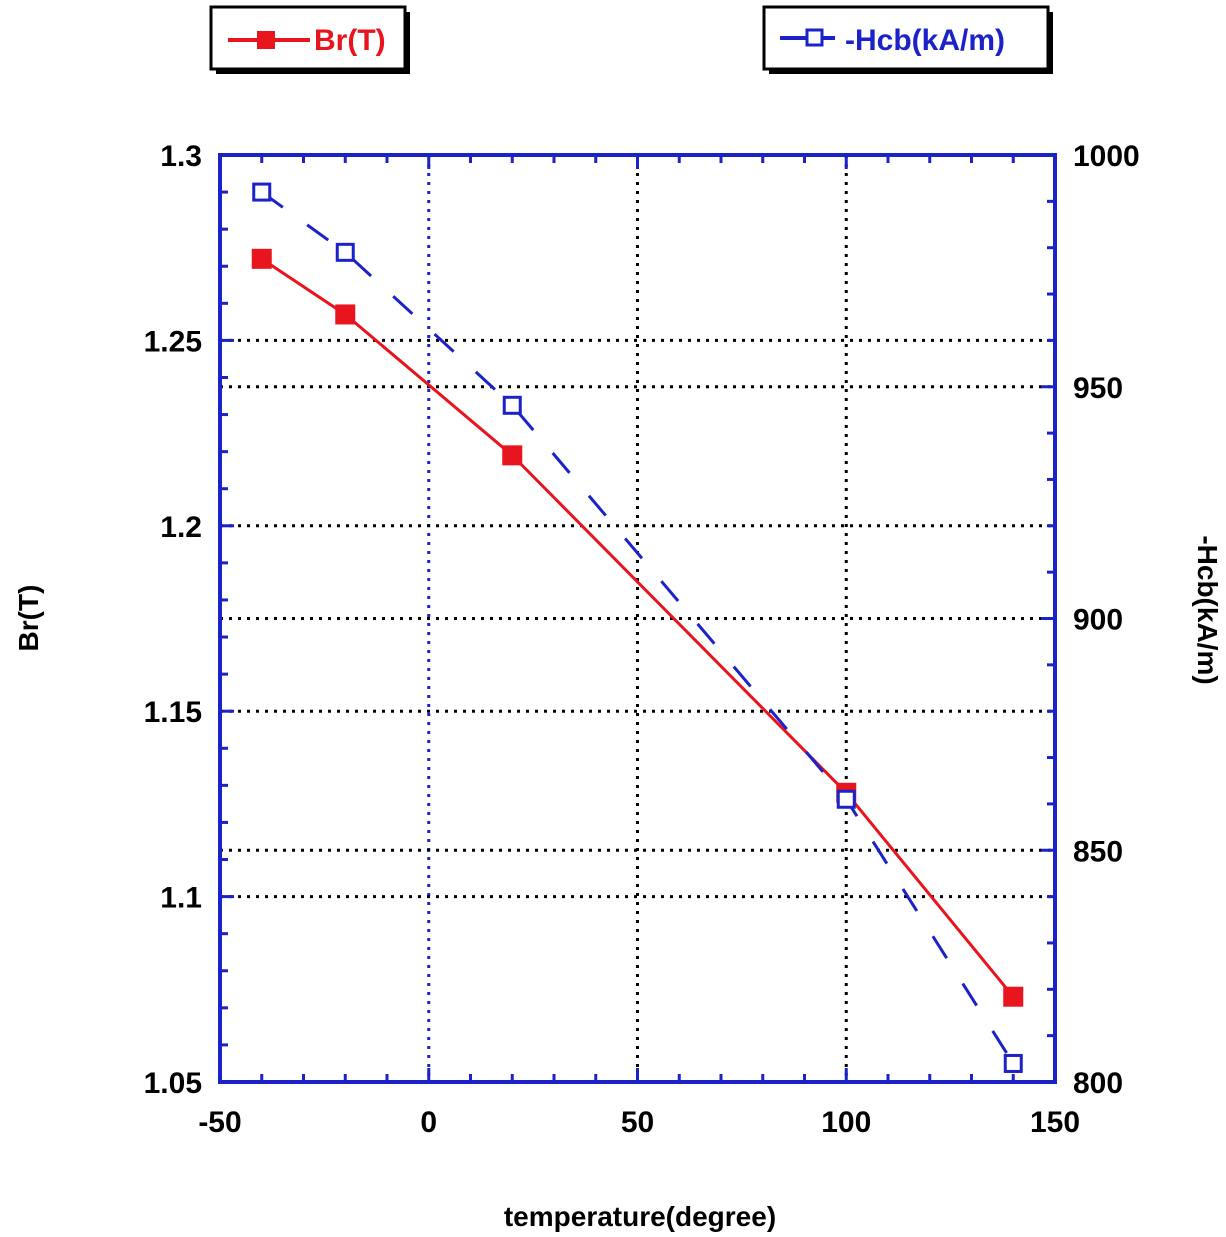 The width and height of the screenshot is (1226, 1237). Describe the element at coordinates (181, 898) in the screenshot. I see `y-tick-label-left: 1.1` at that location.